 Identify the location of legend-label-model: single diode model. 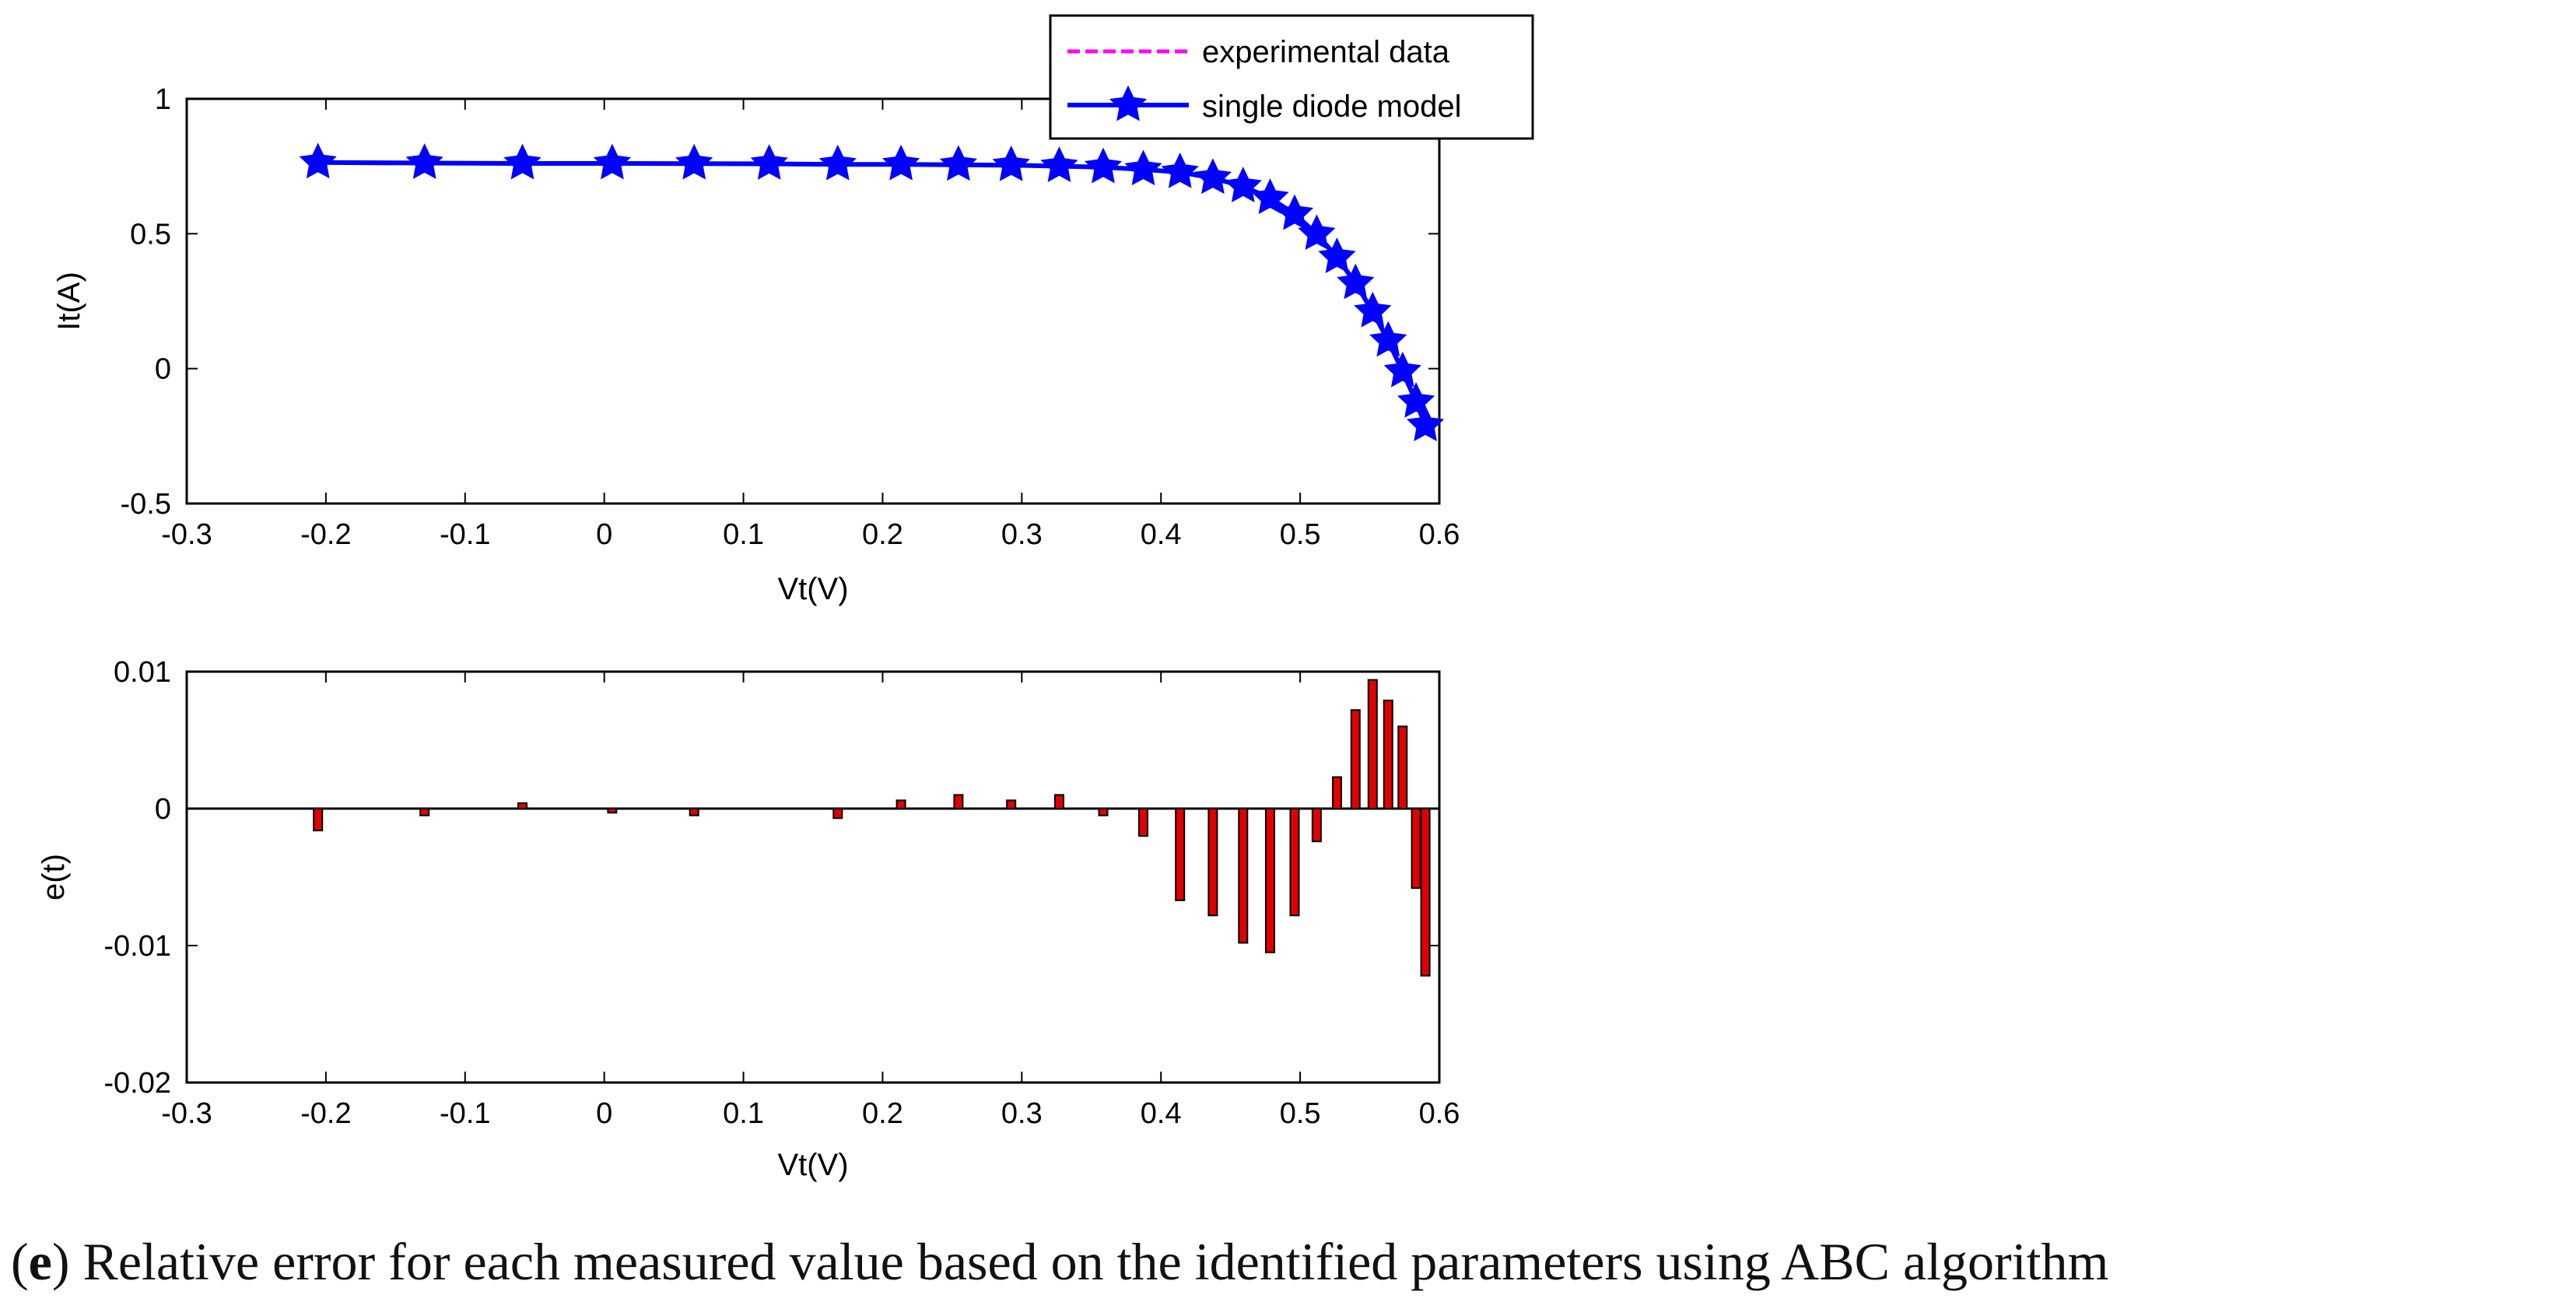
(1332, 106).